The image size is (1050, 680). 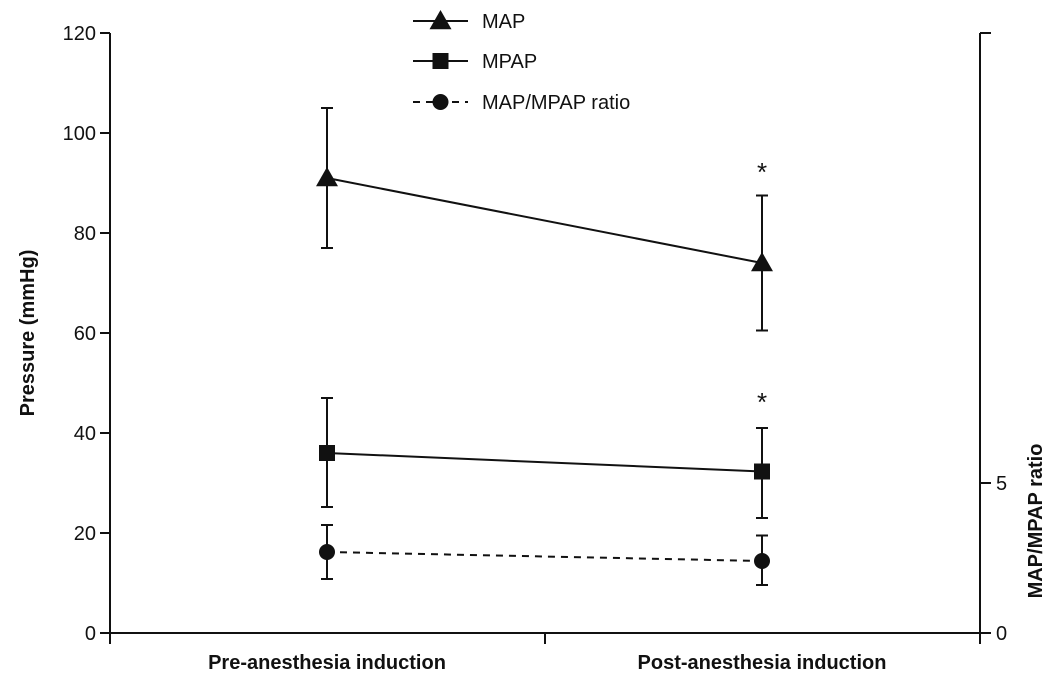 I want to click on series-map-mpap-ratio, so click(x=544, y=555).